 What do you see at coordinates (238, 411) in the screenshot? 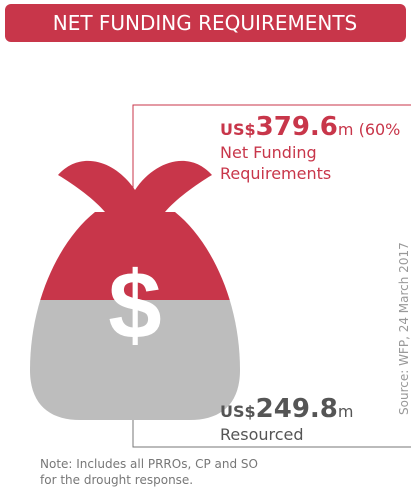
I see `resourced-currency: US$` at bounding box center [238, 411].